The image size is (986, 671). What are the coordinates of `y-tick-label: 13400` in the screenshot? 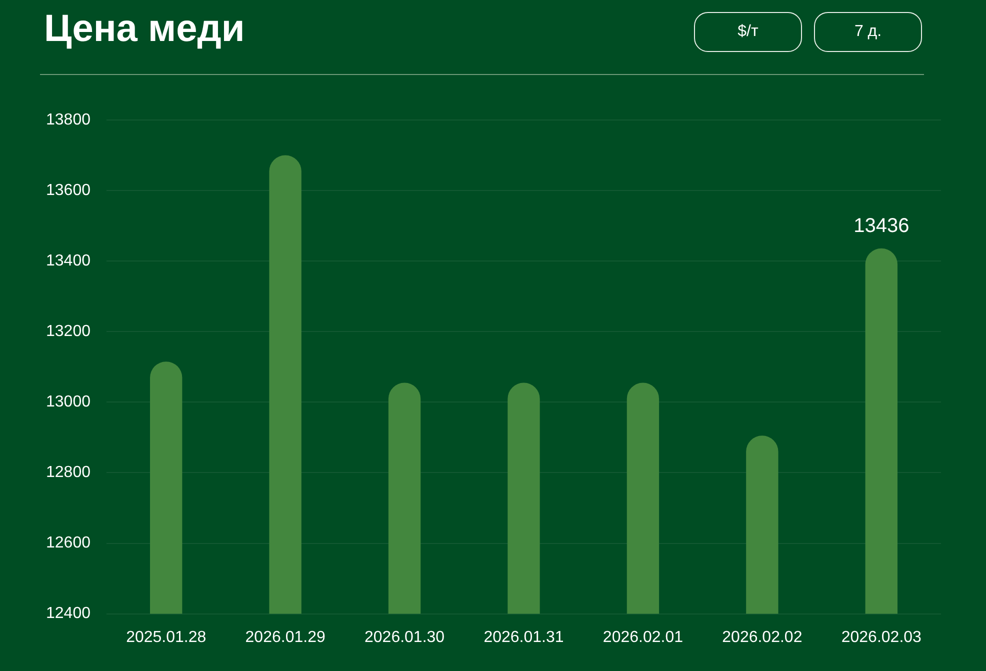 It's located at (68, 261).